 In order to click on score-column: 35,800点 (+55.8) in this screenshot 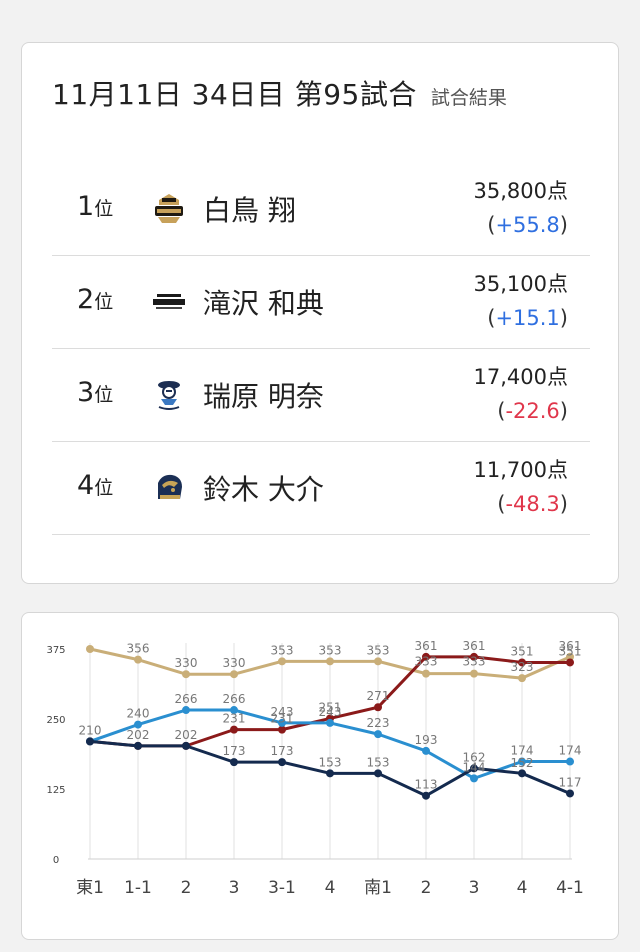, I will do `click(521, 206)`.